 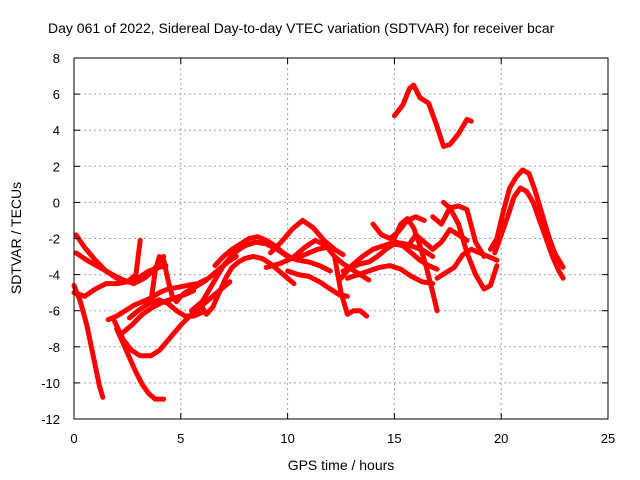 I want to click on y-tick-label: -4, so click(x=54, y=275).